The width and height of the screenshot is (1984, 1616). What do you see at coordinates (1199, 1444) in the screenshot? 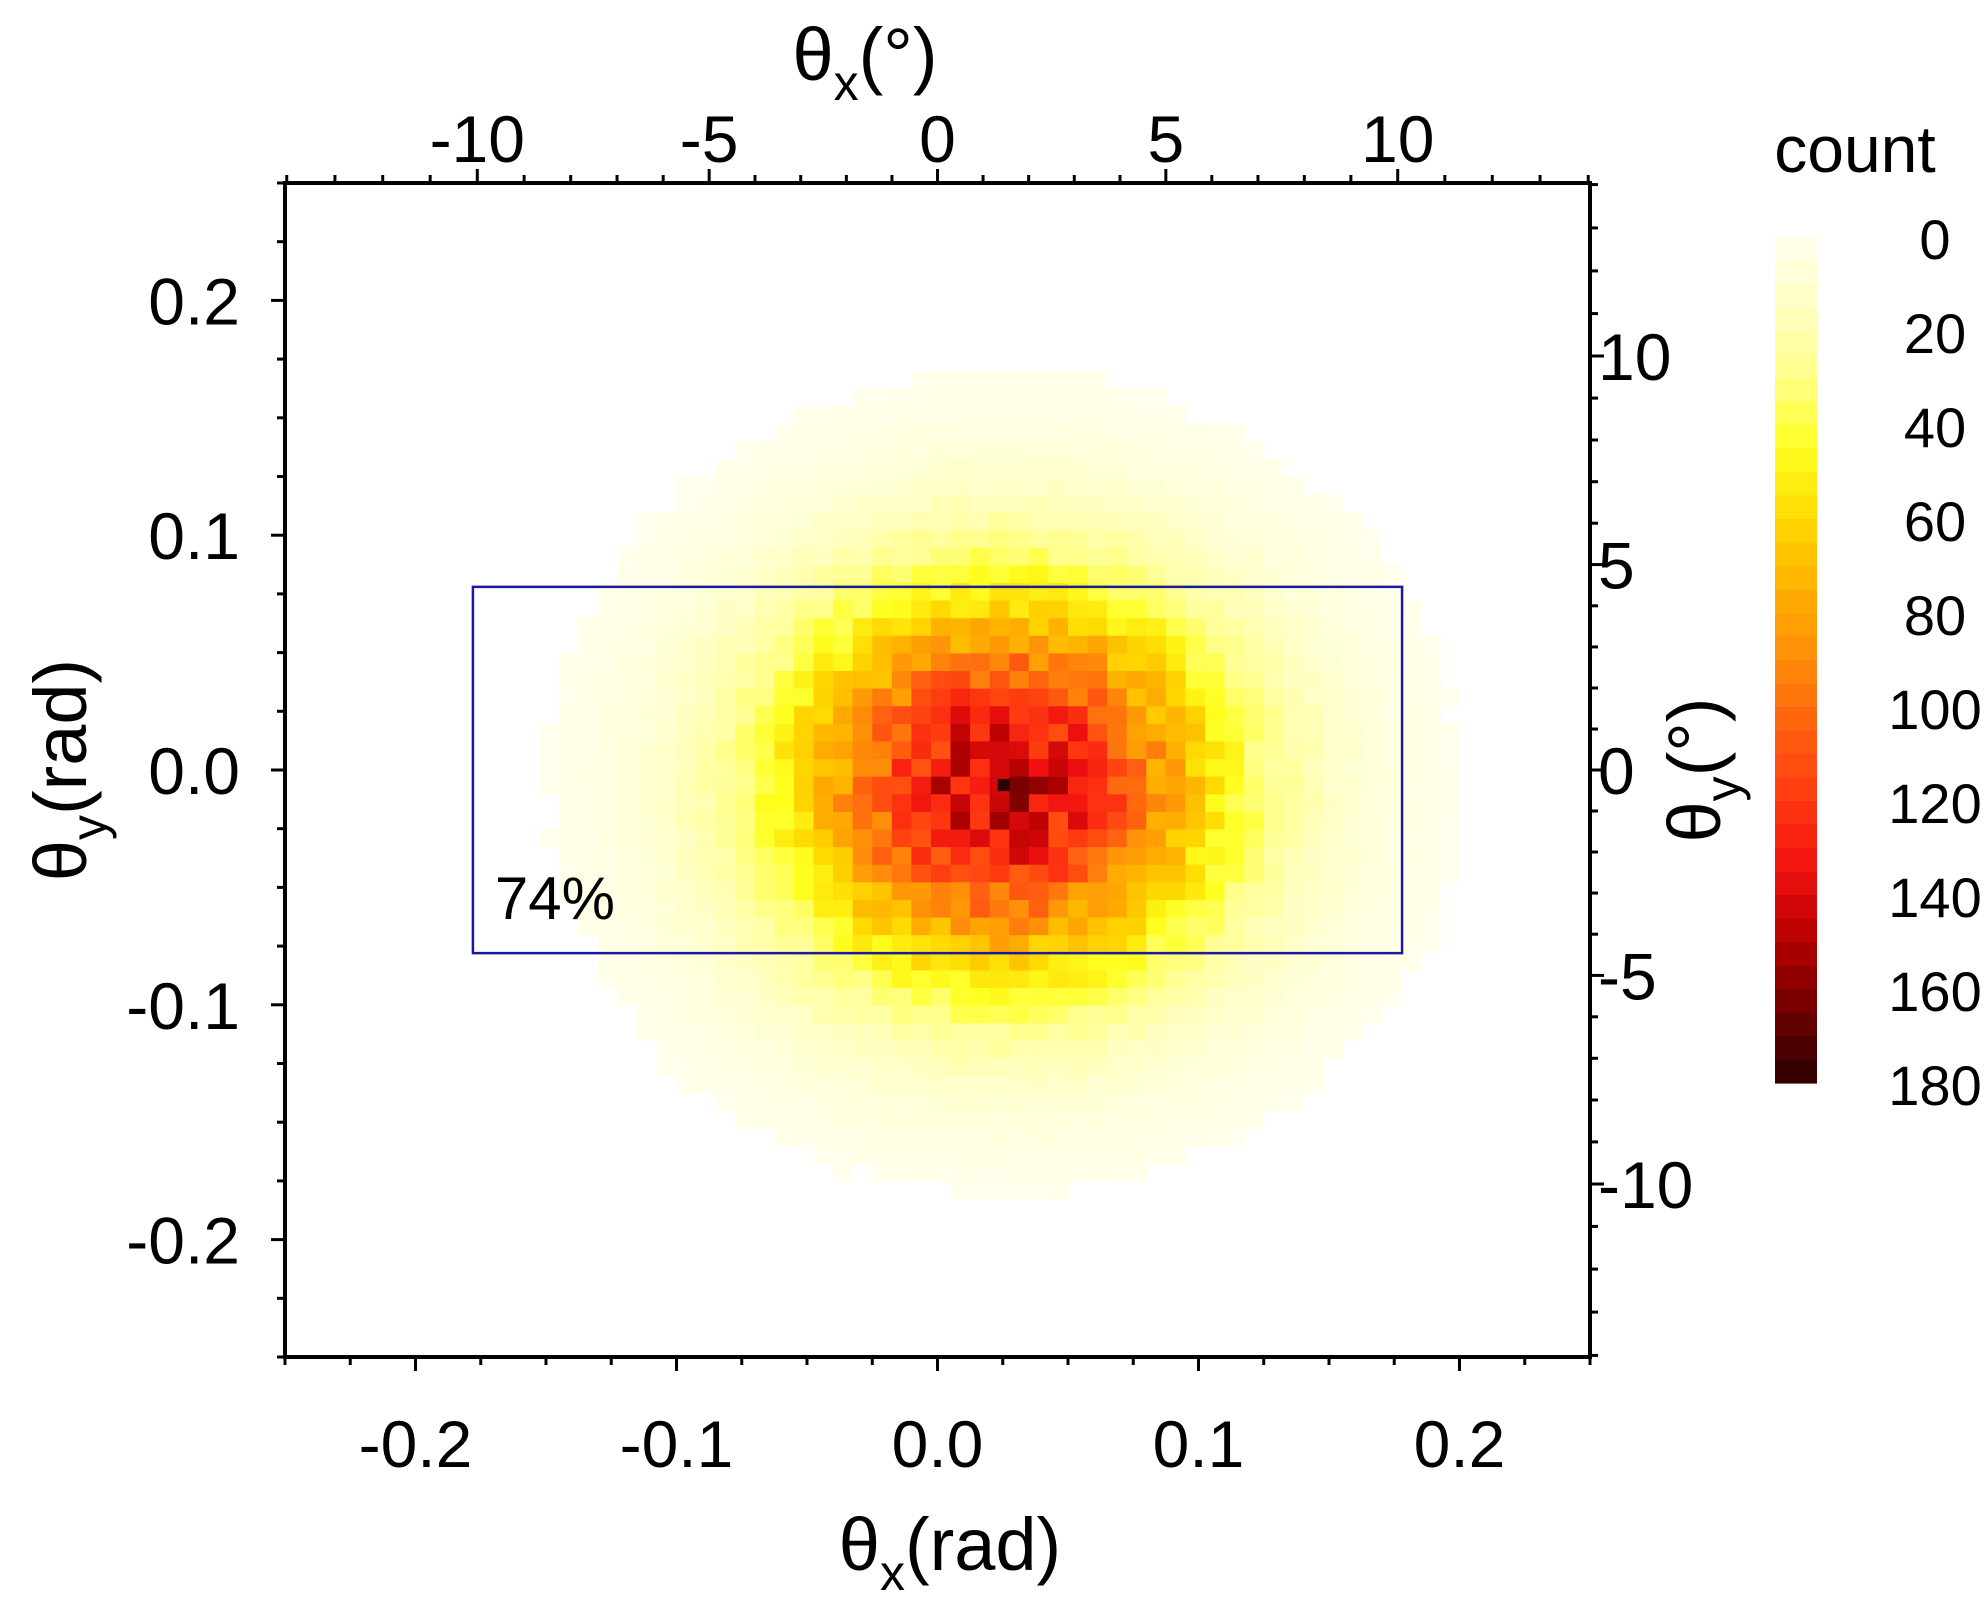
I see `x-tick-label: 0.1` at bounding box center [1199, 1444].